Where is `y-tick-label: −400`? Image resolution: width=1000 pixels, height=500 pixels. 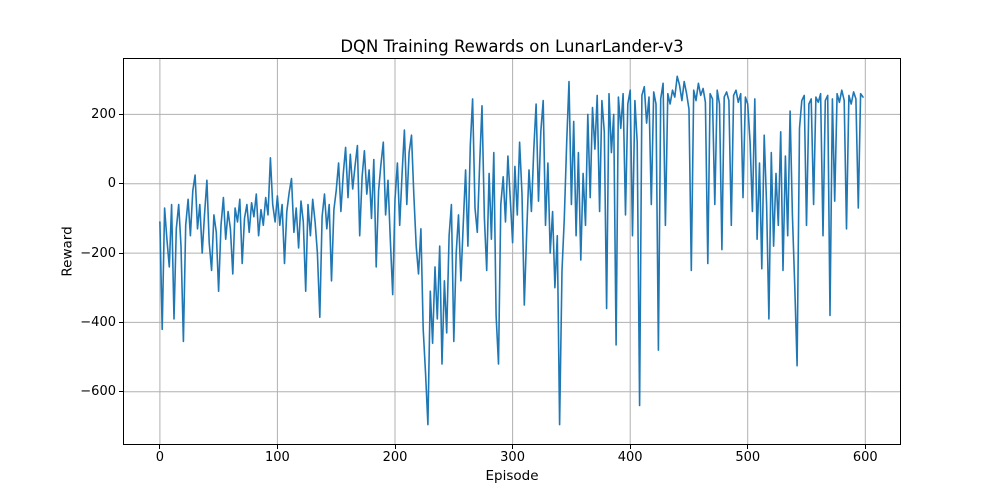
y-tick-label: −400 is located at coordinates (98, 322).